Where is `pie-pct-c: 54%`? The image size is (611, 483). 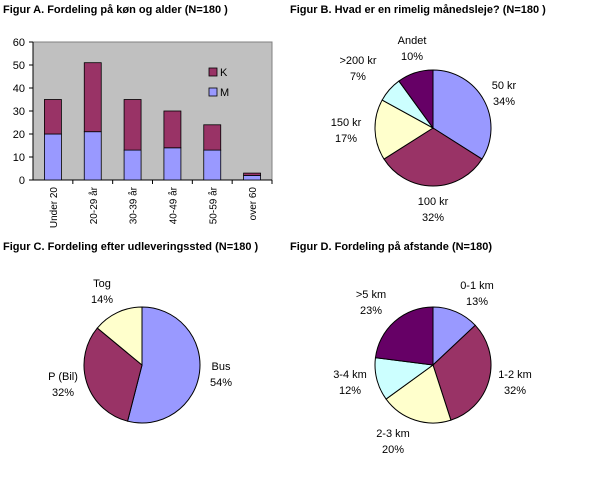 pie-pct-c: 54% is located at coordinates (221, 383).